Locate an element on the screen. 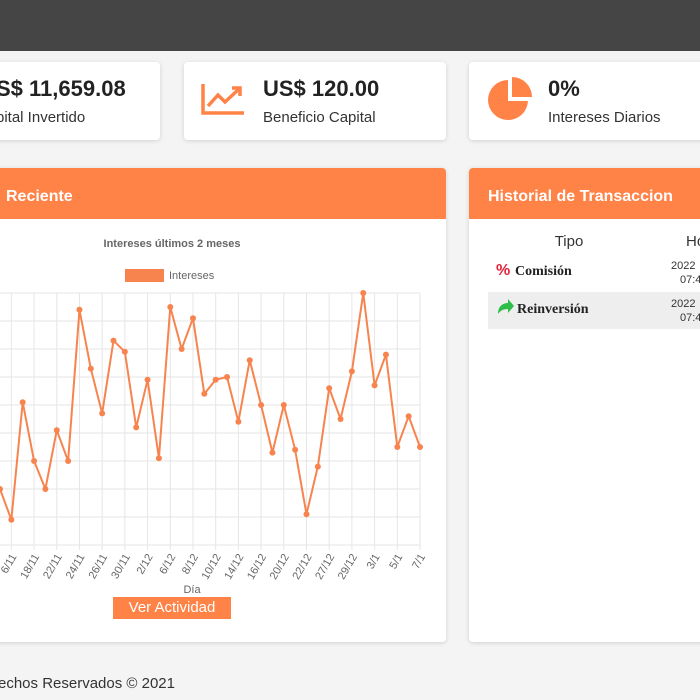 This screenshot has width=700, height=700. column-header: Tipo is located at coordinates (569, 241).